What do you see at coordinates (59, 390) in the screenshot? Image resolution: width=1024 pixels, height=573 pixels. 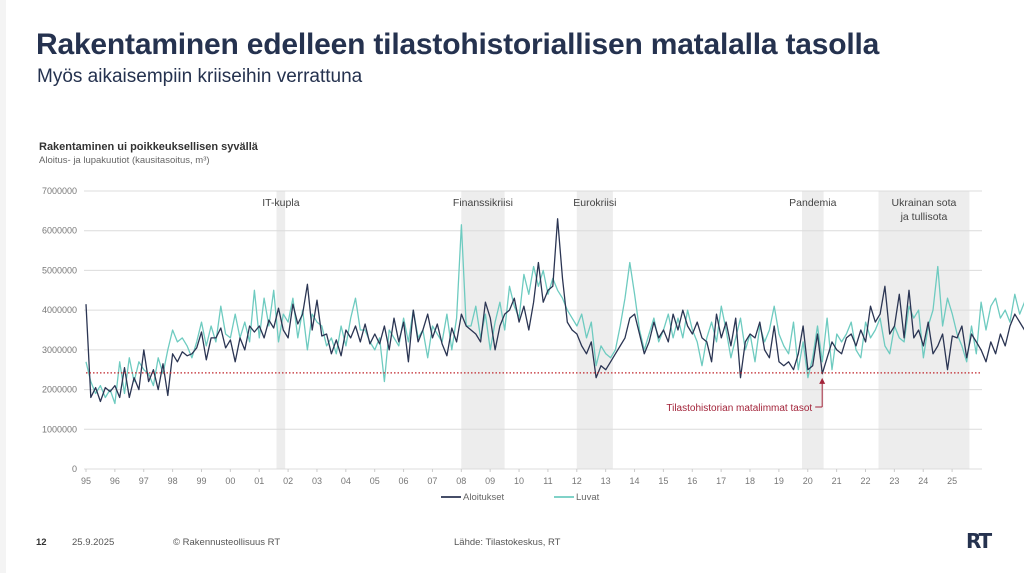 I see `y-tick-label: 2000000` at bounding box center [59, 390].